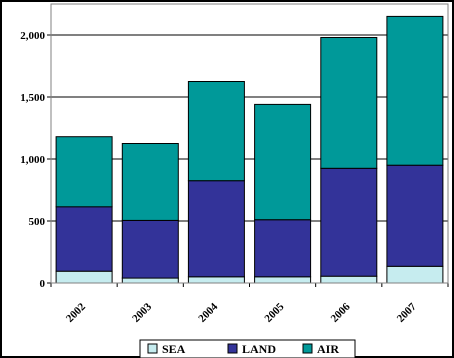  Describe the element at coordinates (328, 349) in the screenshot. I see `legend-label-air: AIR` at that location.